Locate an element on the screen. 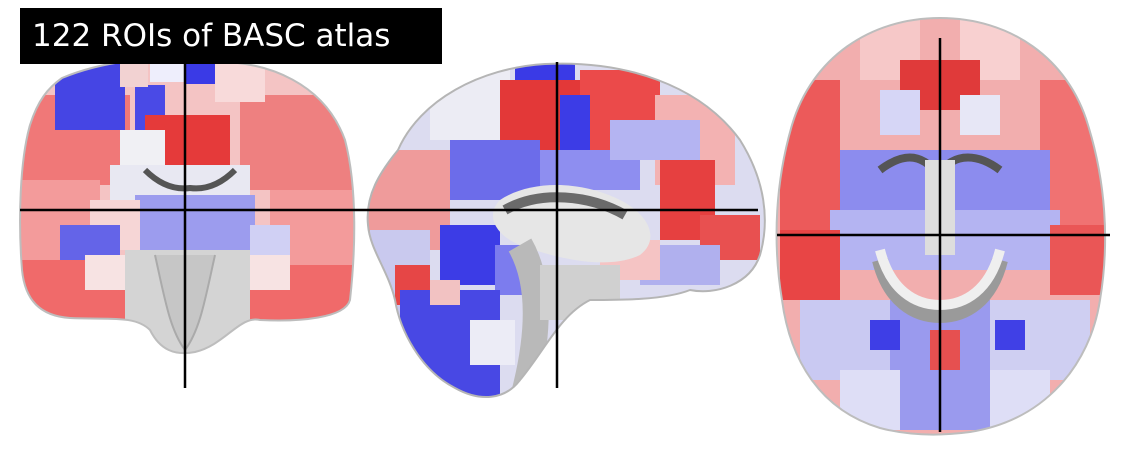  atlas-title: 122 ROIs of BASC atlas is located at coordinates (231, 36).